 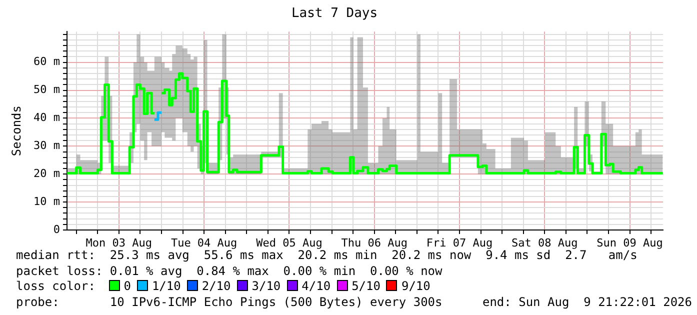 I want to click on text: probe: 10 IPv6-ICMP Echo Pings (500 Bytes) every 300s, so click(x=229, y=301).